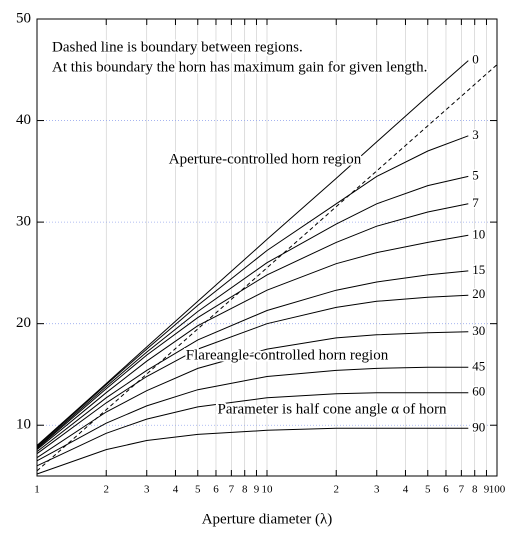 This screenshot has width=515, height=534. I want to click on y-tick-label: 10, so click(23, 425).